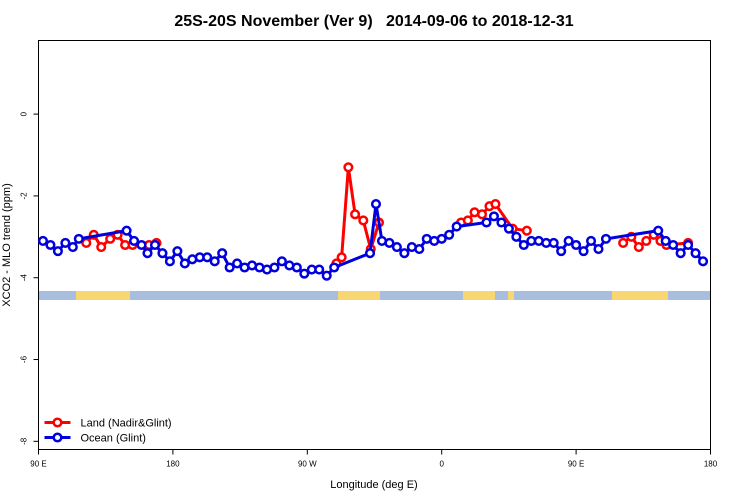 The image size is (750, 500). Describe the element at coordinates (113, 439) in the screenshot. I see `legend-label: Ocean (Glint)` at that location.